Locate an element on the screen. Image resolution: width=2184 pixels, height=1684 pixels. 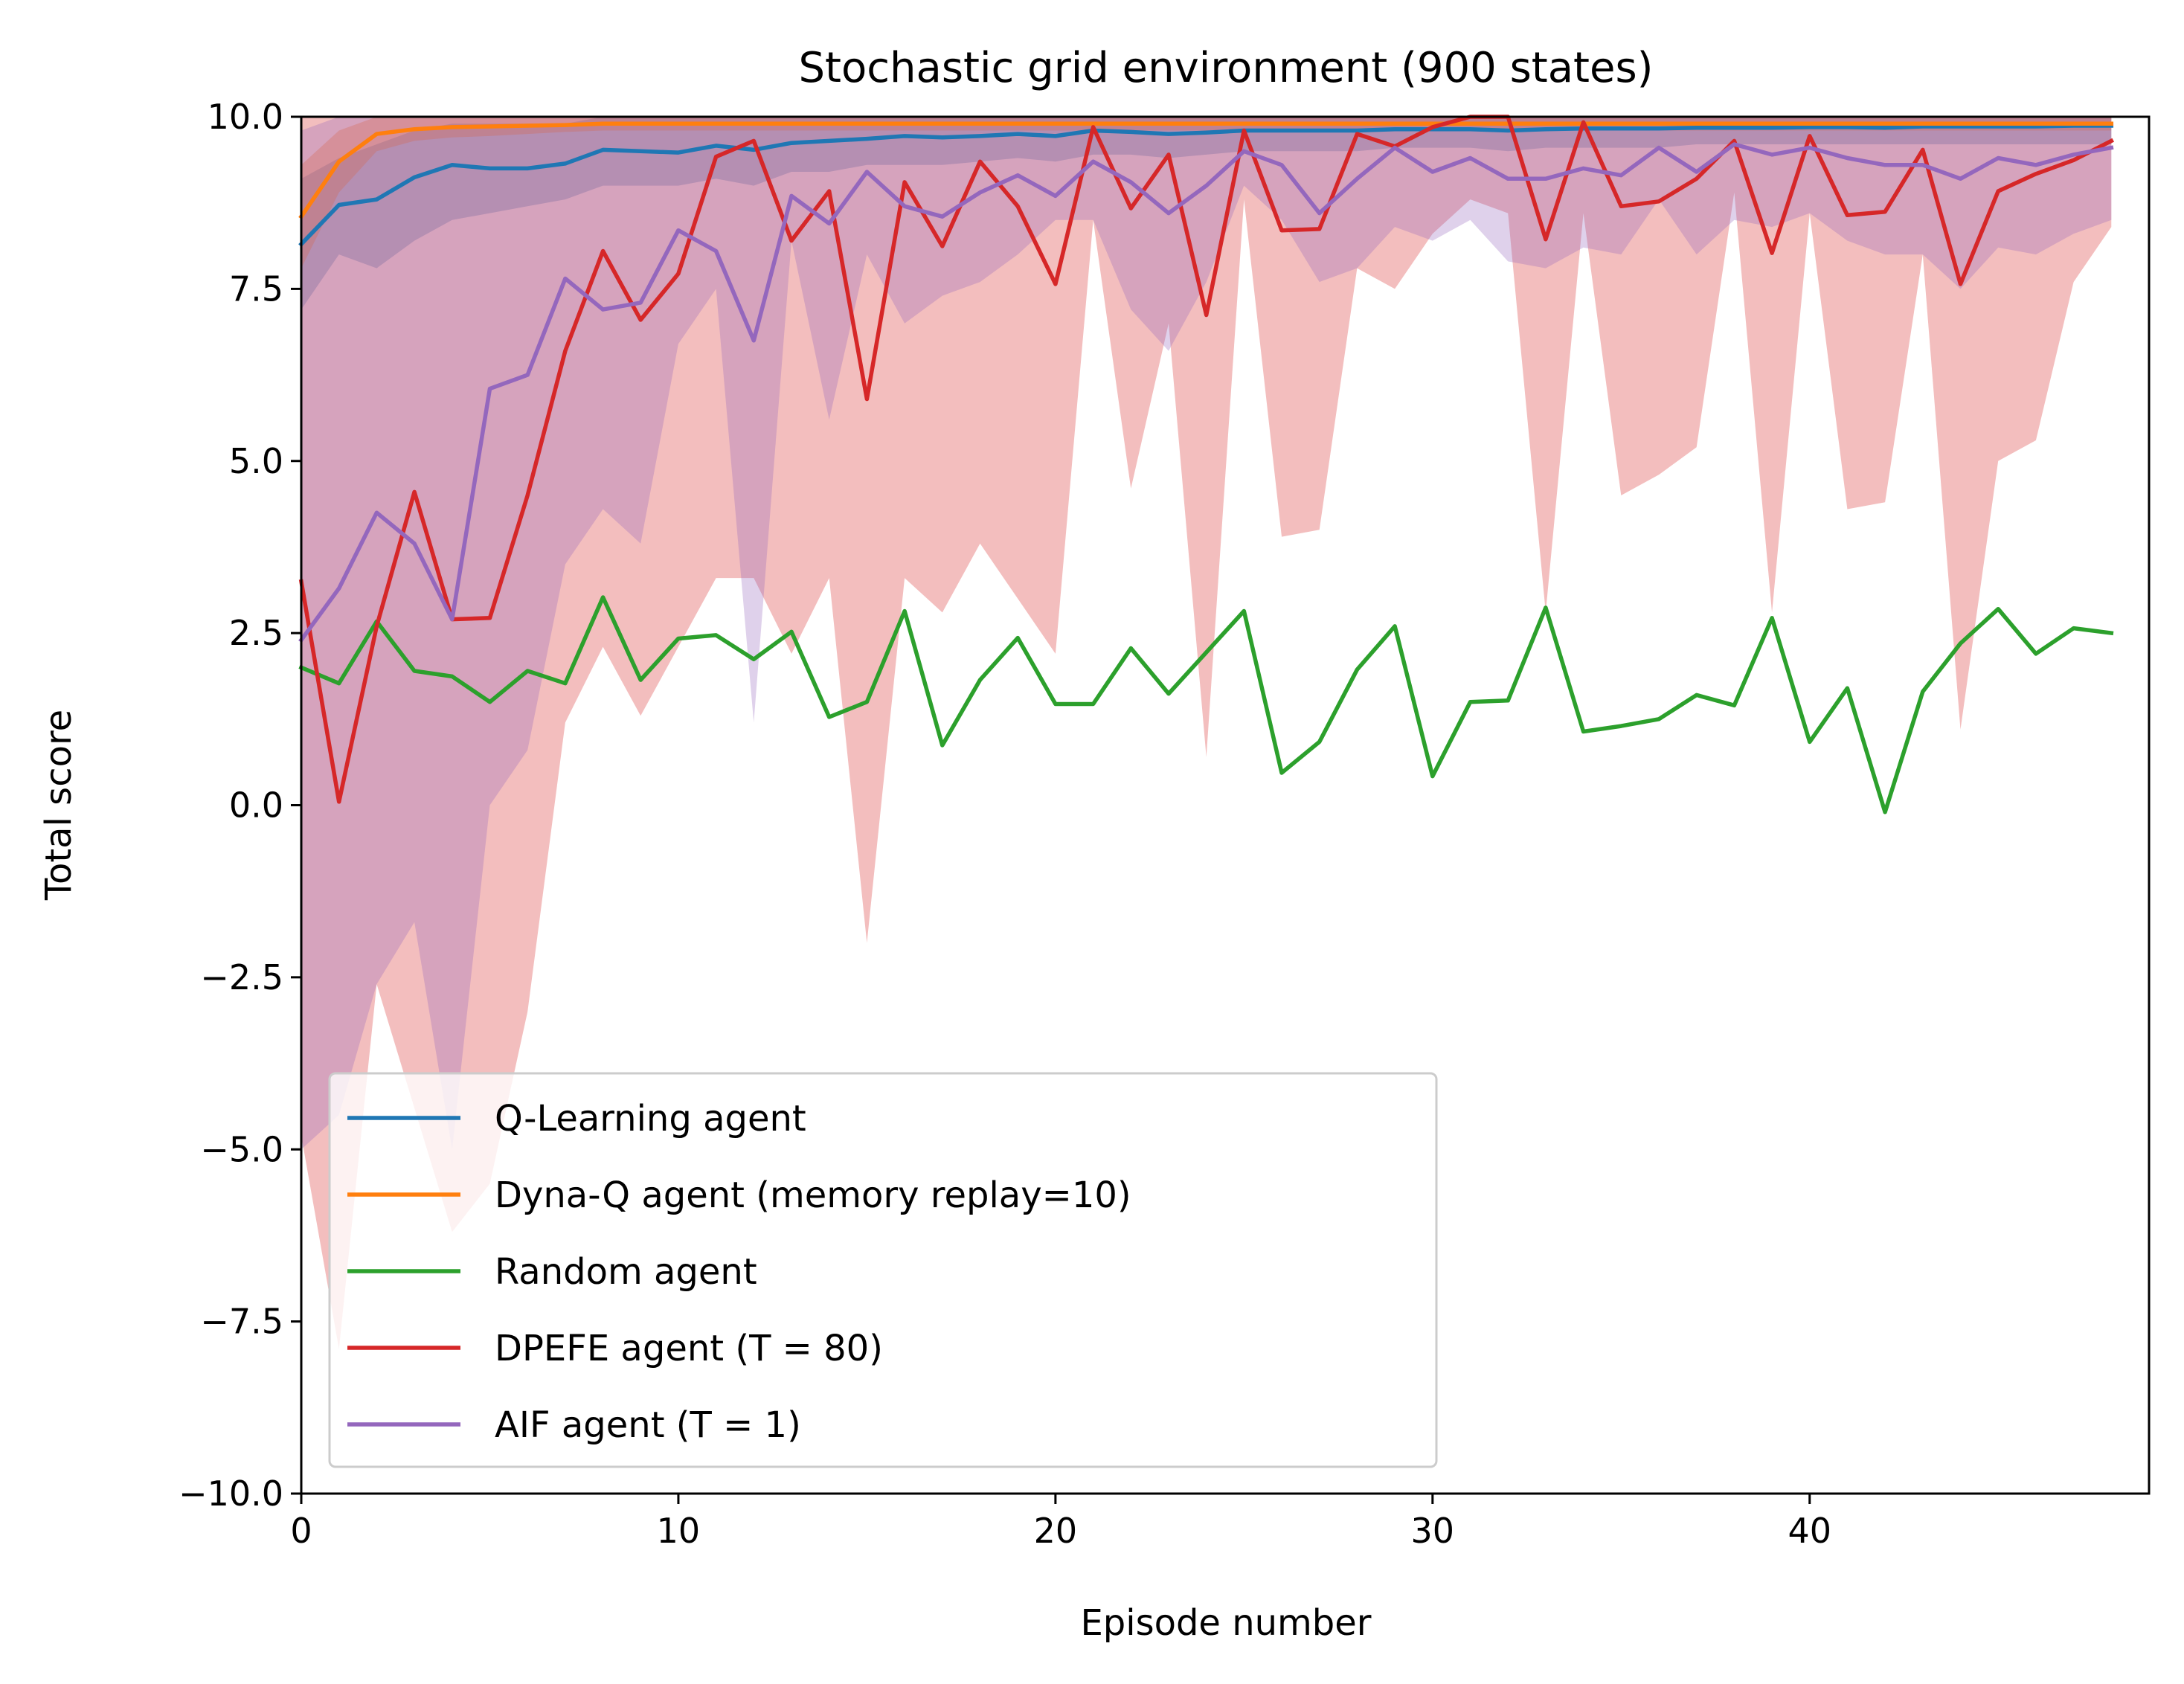
y-tick-label: −7.5 is located at coordinates (242, 1322).